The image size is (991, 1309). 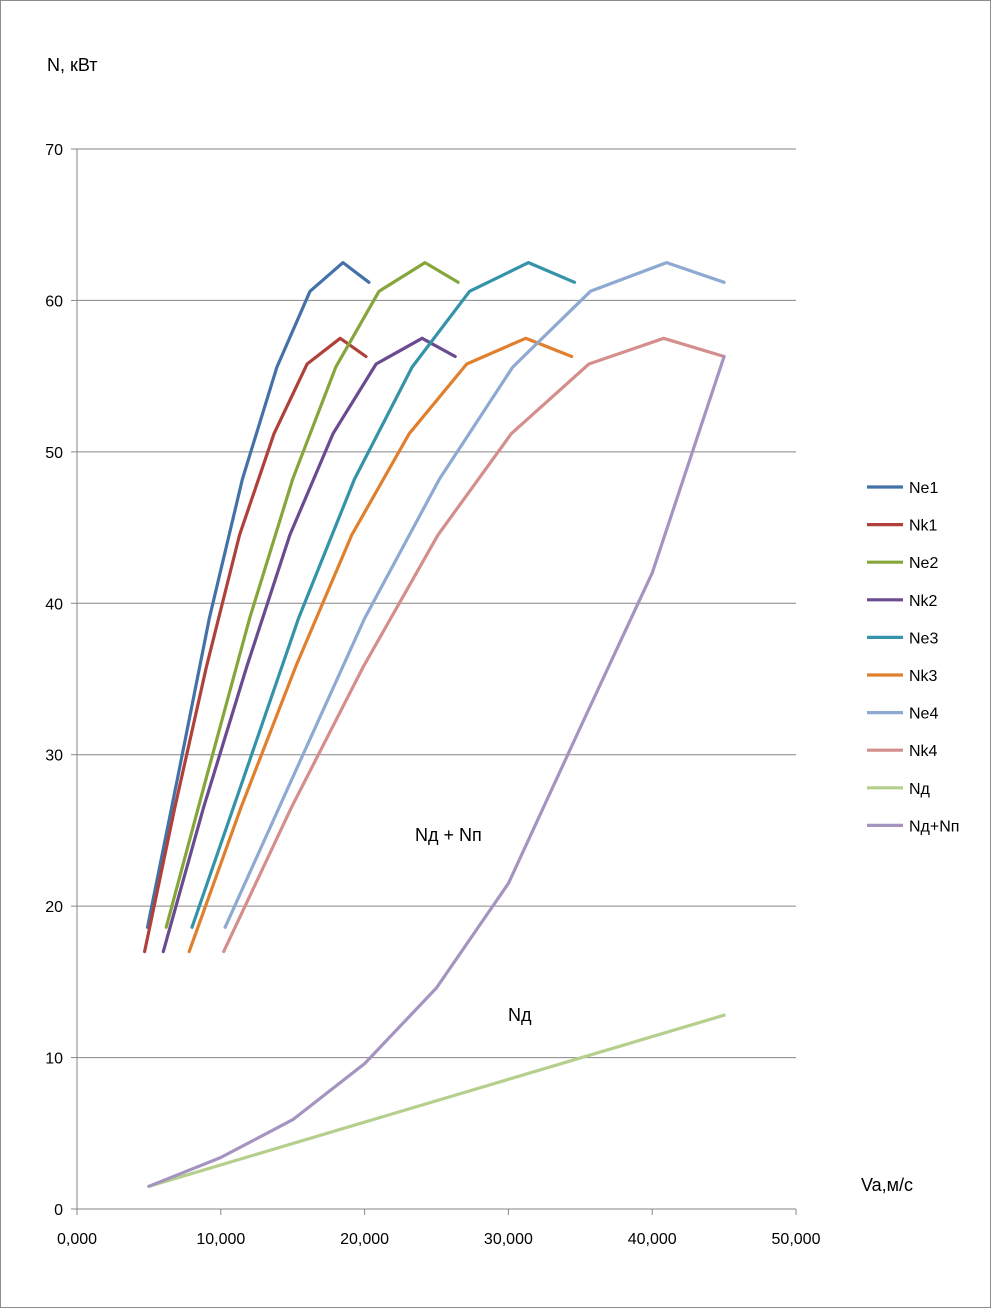 What do you see at coordinates (923, 638) in the screenshot?
I see `legend-label: Ne3` at bounding box center [923, 638].